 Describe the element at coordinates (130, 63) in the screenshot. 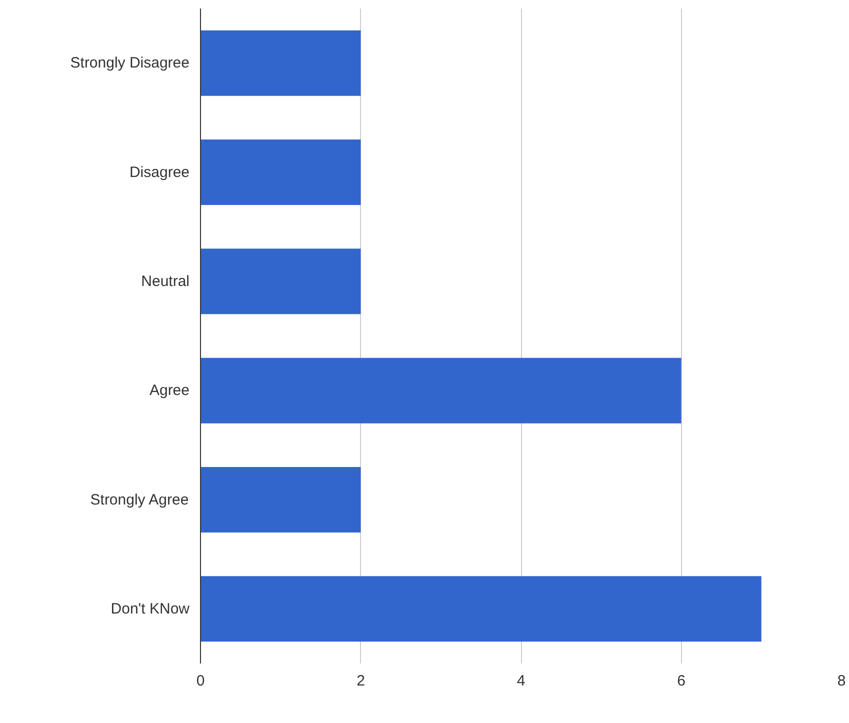

I see `y-tick-label: Strongly Disagree` at that location.